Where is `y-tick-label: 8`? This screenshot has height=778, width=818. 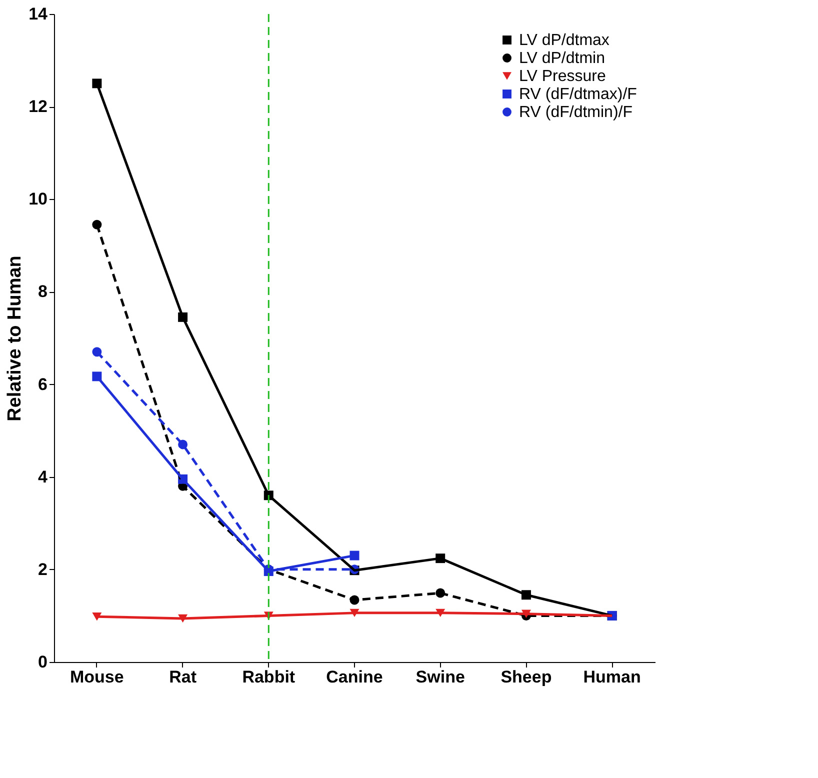
y-tick-label: 8 is located at coordinates (43, 292).